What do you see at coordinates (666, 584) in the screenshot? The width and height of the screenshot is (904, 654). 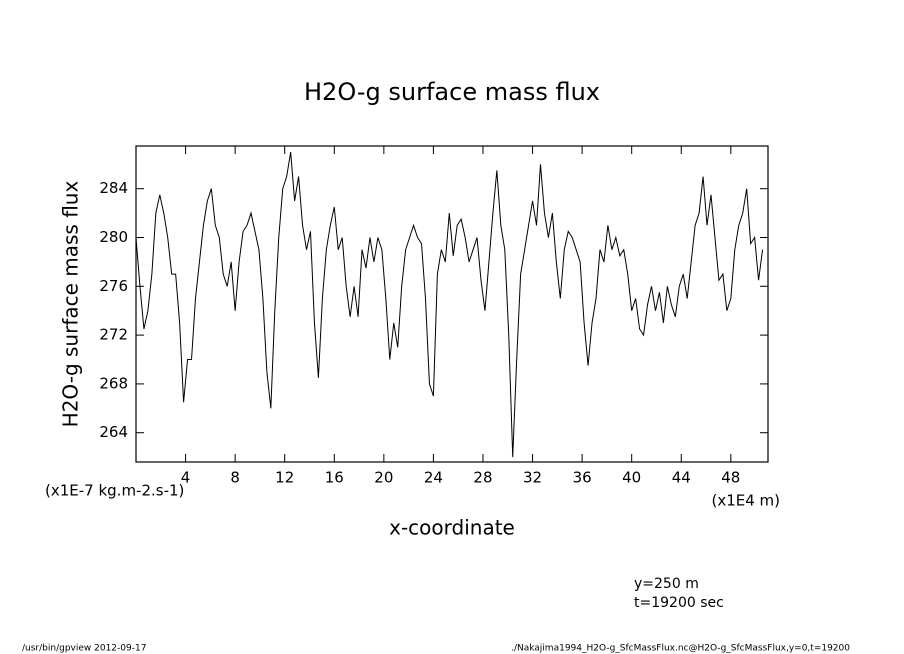 I see `annotation: y=250 m` at bounding box center [666, 584].